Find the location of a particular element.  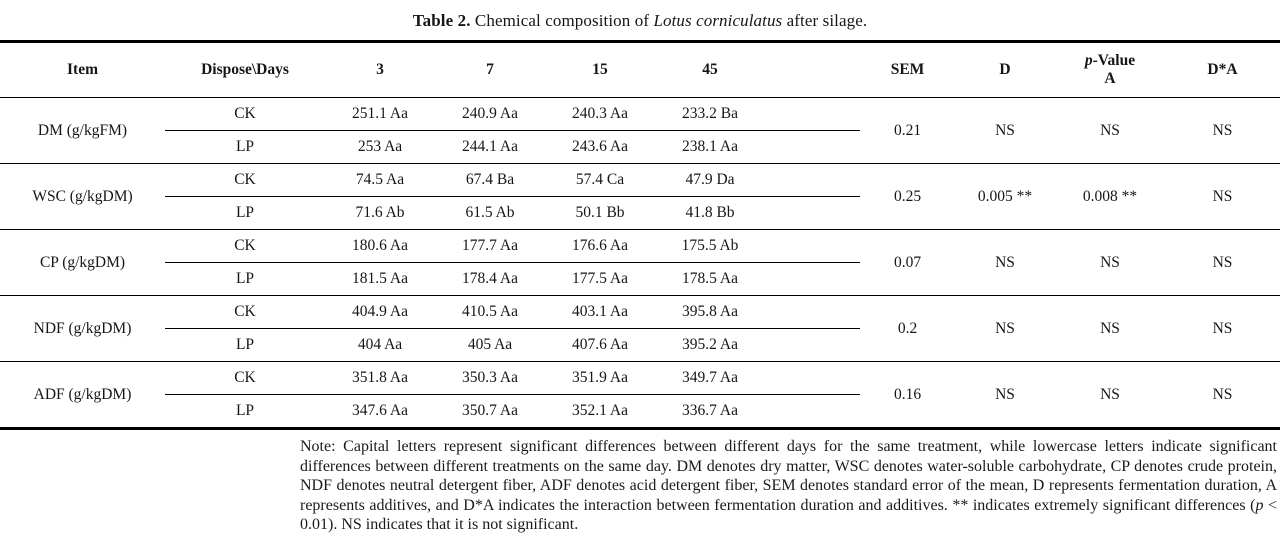

value-cell: 233.2 Ba is located at coordinates (710, 114).